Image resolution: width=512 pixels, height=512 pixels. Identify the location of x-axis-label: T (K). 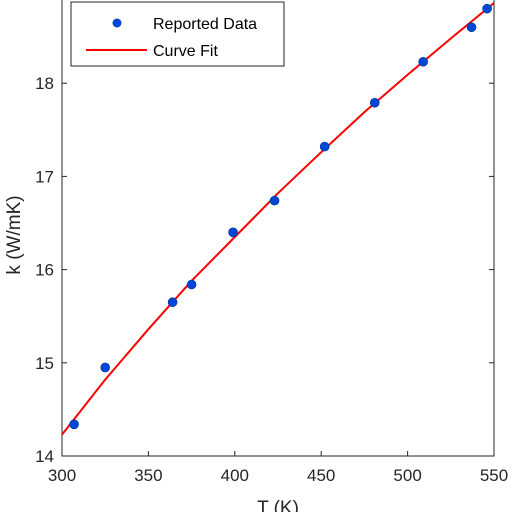
(278, 505).